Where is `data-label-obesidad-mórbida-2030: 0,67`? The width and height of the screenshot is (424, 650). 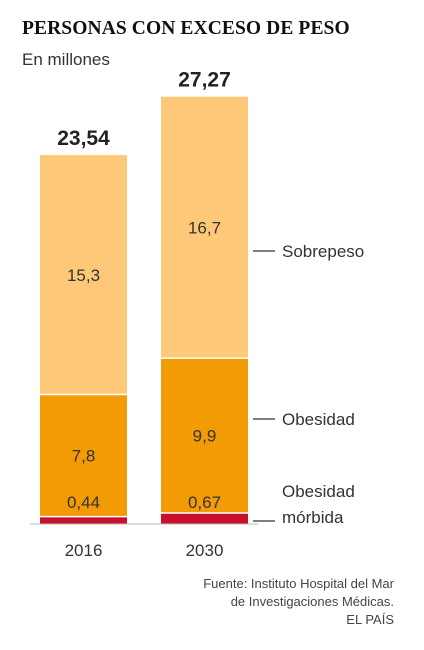 data-label-obesidad-mórbida-2030: 0,67 is located at coordinates (204, 502).